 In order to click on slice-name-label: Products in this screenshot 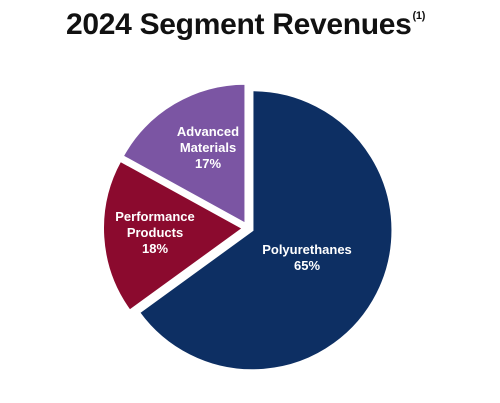, I will do `click(155, 232)`.